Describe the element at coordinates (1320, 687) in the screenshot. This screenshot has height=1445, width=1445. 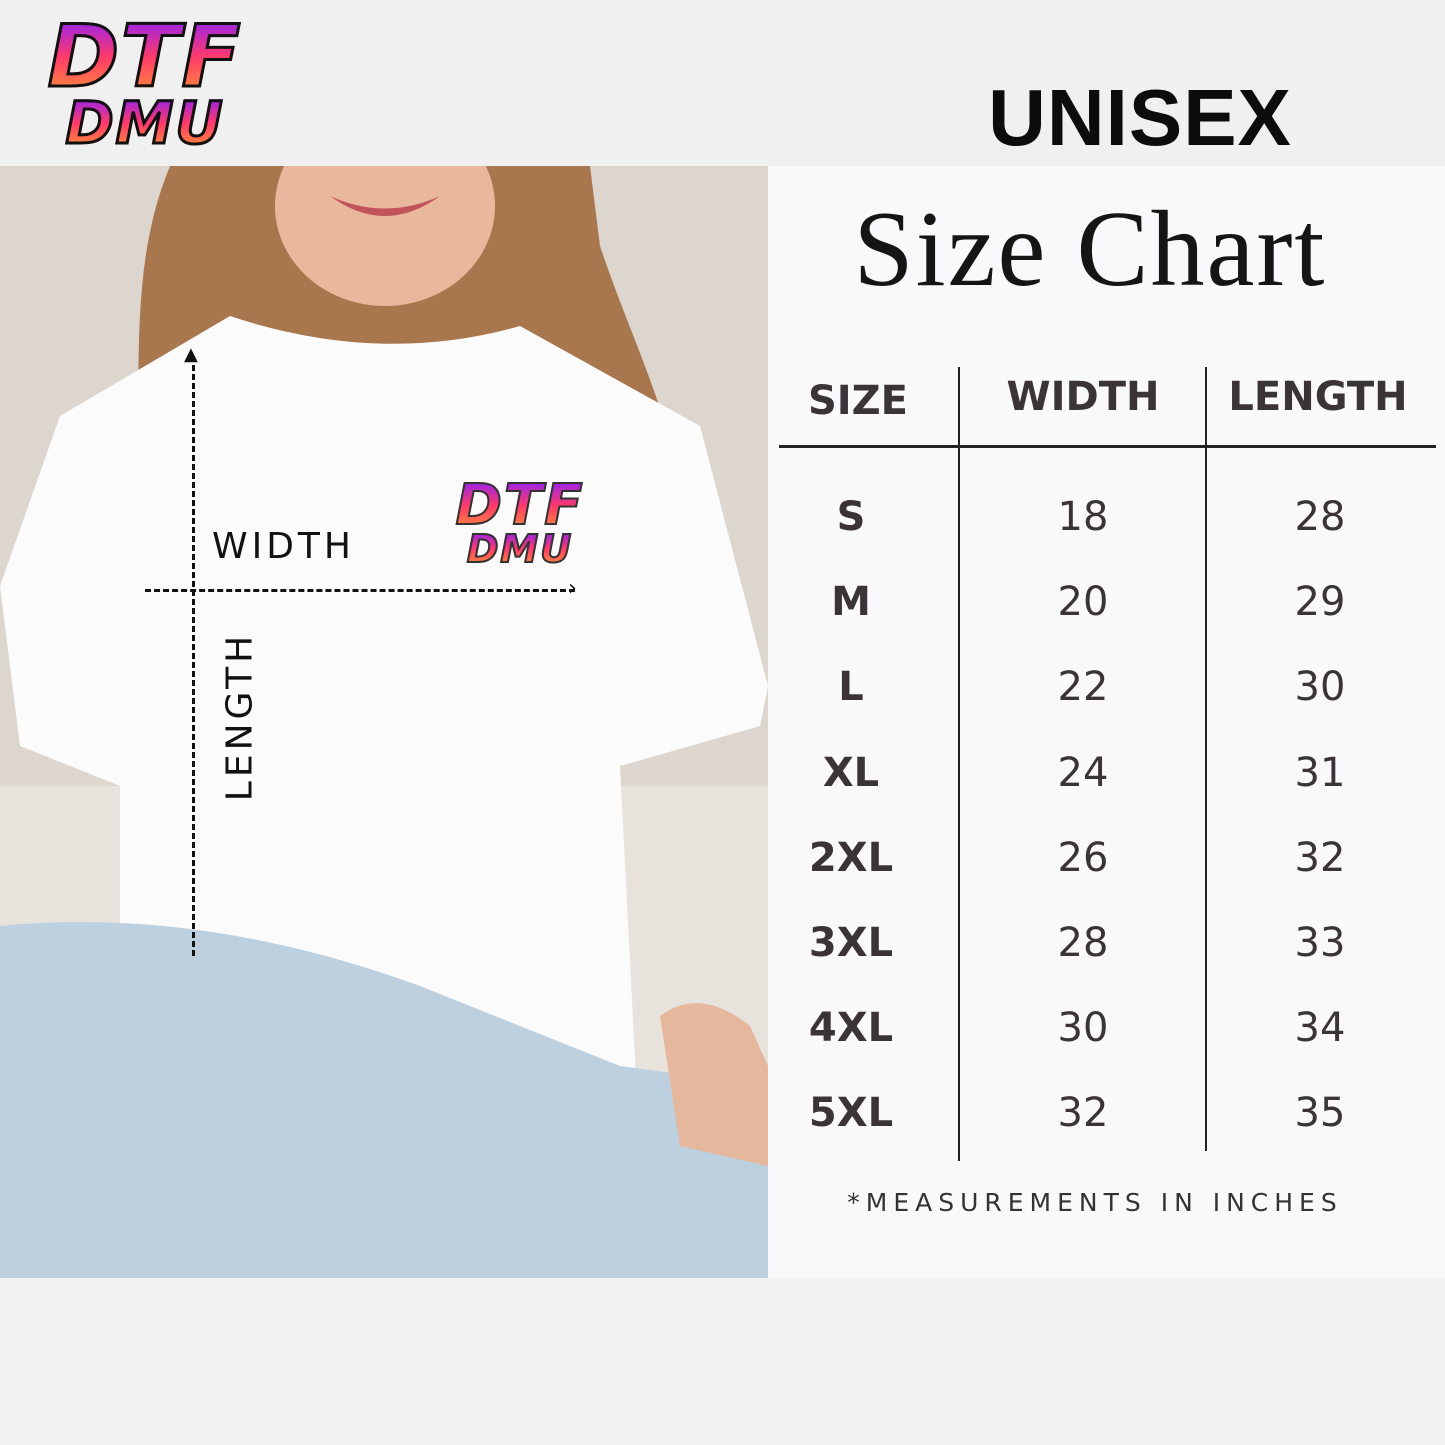
I see `length-cell: 30` at that location.